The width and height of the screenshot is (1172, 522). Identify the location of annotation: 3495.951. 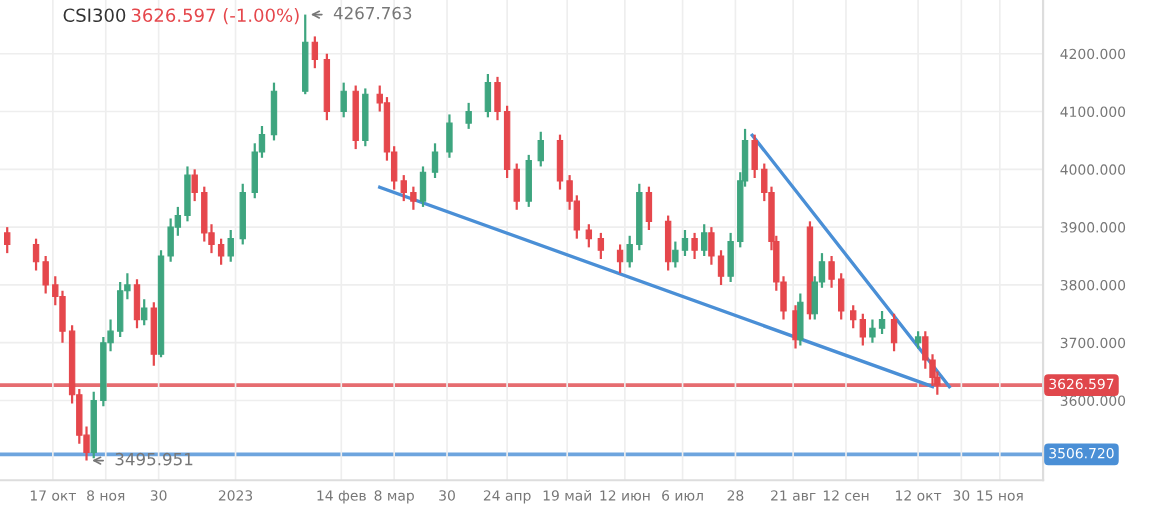
(154, 459).